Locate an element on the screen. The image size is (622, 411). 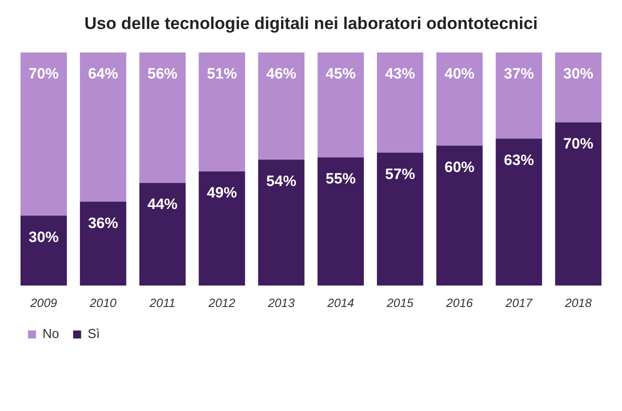
x-tick-label: 2013 is located at coordinates (280, 303).